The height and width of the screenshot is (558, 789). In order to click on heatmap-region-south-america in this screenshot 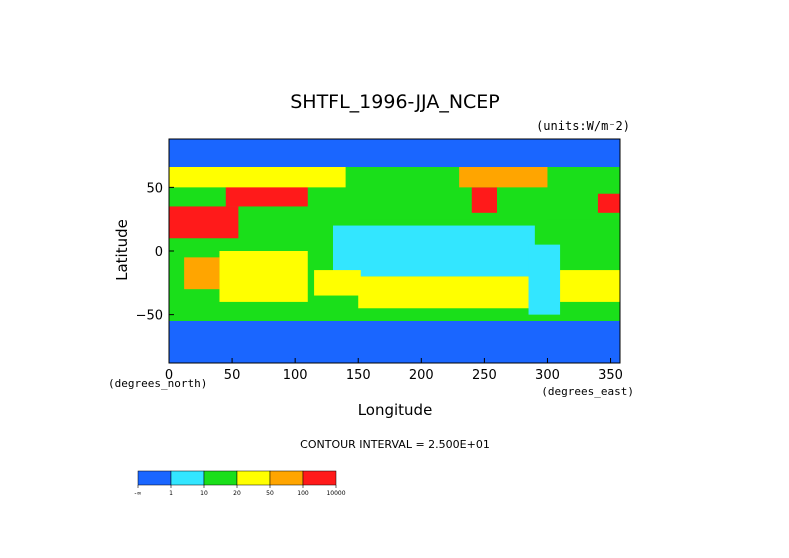, I will do `click(545, 280)`.